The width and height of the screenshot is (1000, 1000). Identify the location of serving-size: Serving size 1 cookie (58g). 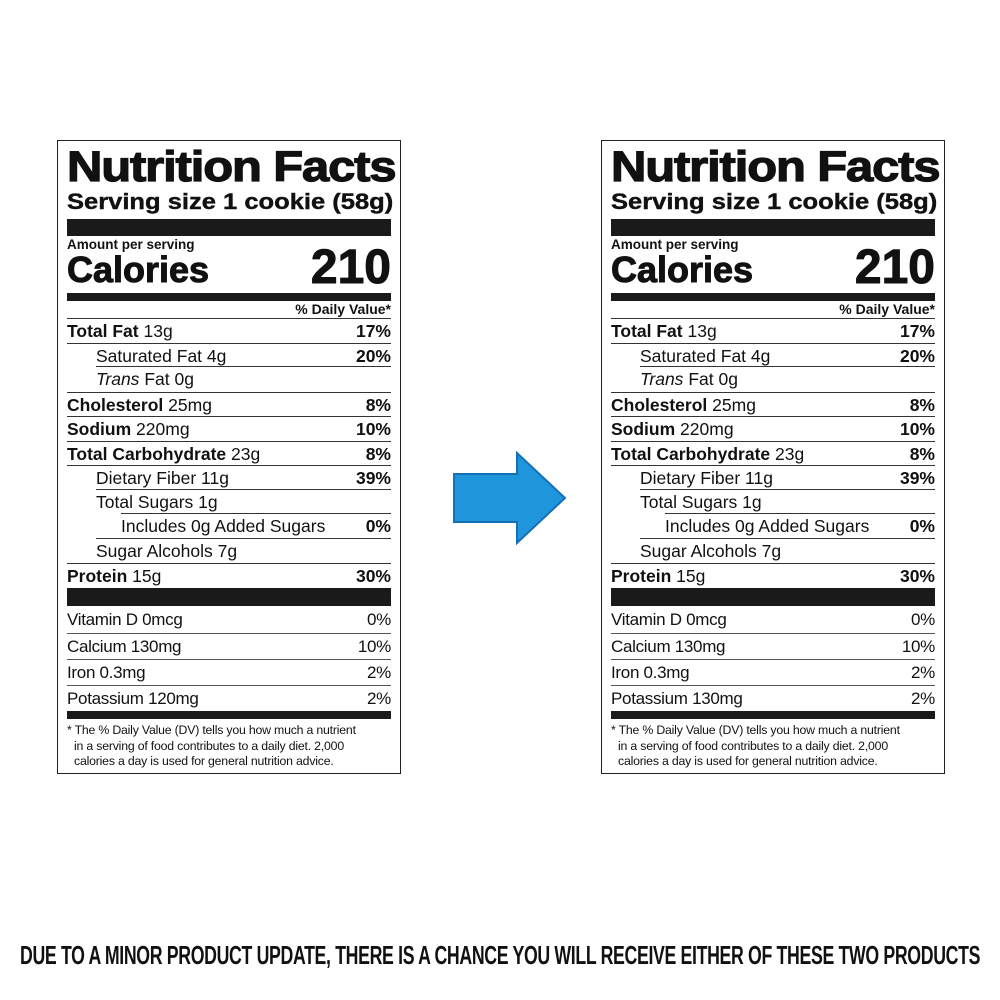
(230, 201).